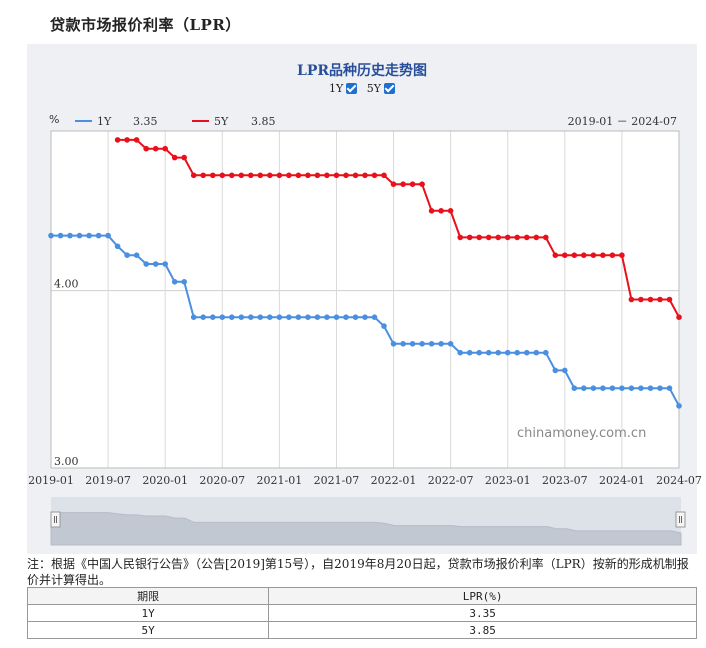 The image size is (706, 648). Describe the element at coordinates (368, 521) in the screenshot. I see `range-navigator` at that location.